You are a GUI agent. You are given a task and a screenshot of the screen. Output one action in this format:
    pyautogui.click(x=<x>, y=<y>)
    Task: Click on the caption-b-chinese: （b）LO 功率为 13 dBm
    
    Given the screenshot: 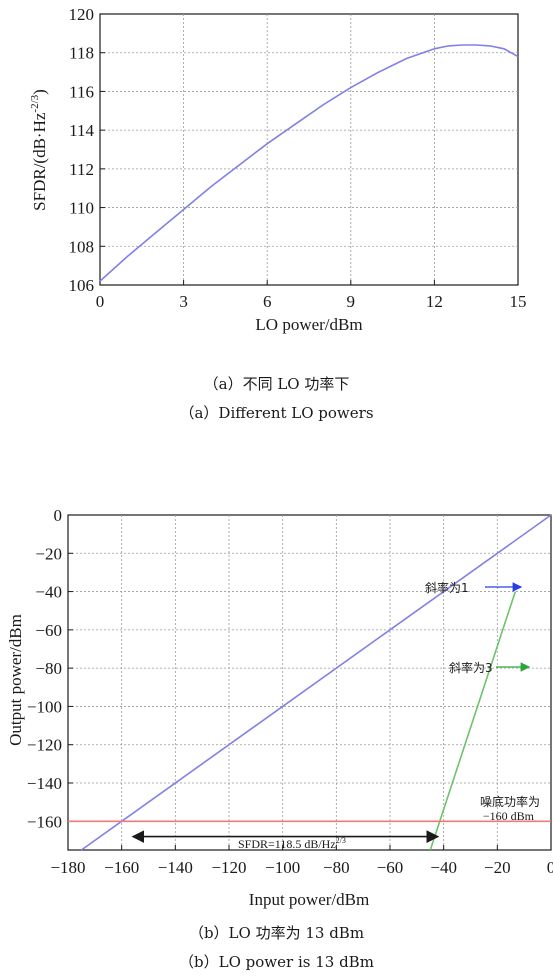 What is the action you would take?
    pyautogui.click(x=276, y=933)
    